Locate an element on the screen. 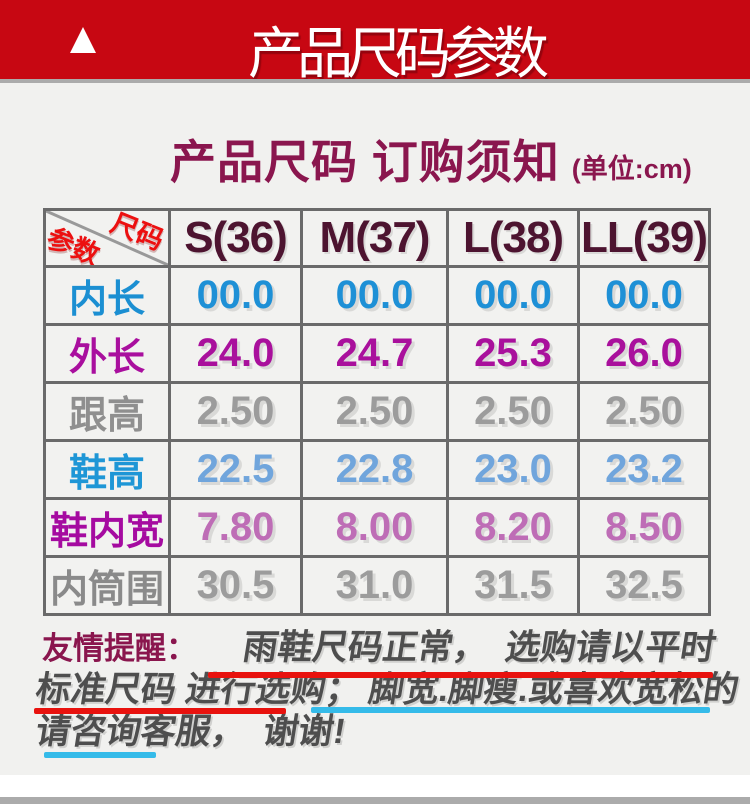 The width and height of the screenshot is (750, 804). value-cell: 22.5 is located at coordinates (235, 469).